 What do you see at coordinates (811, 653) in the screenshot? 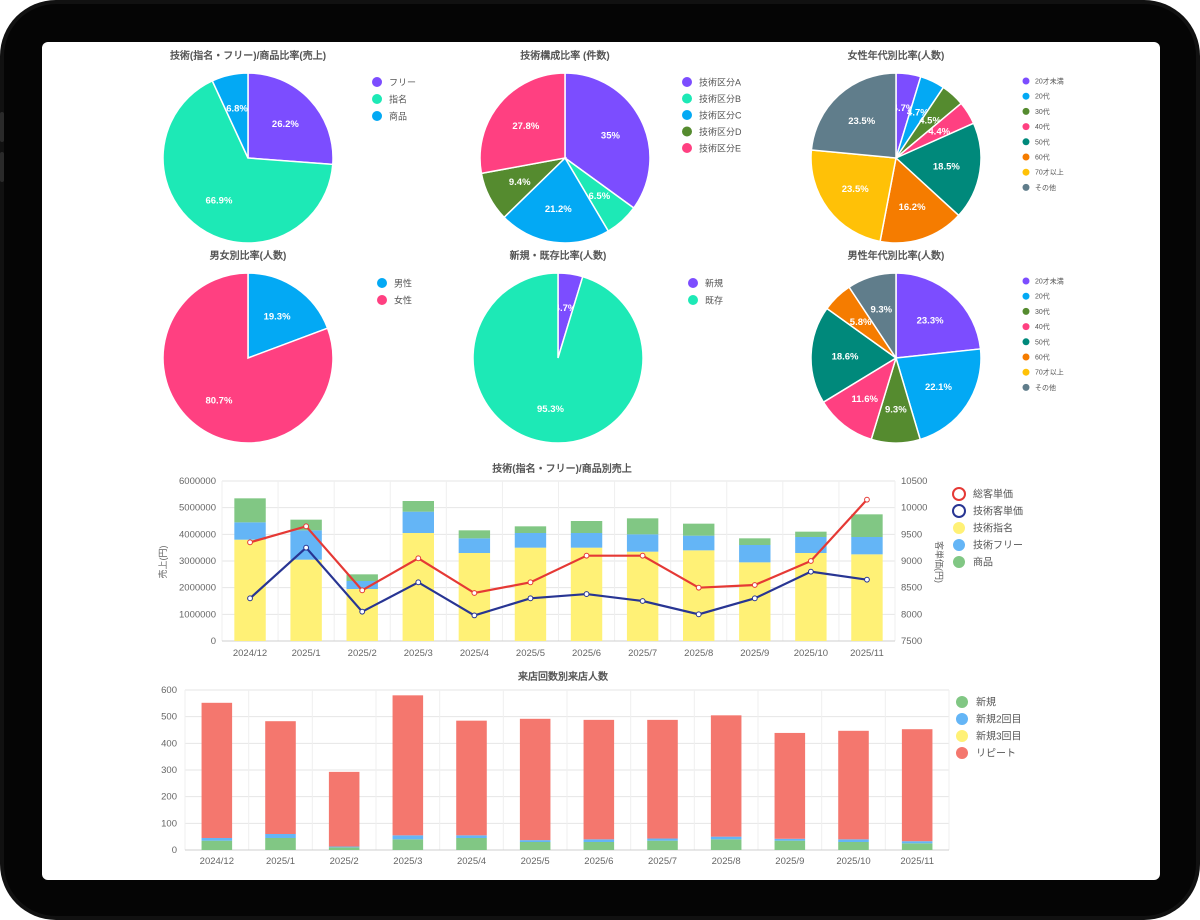
I see `combo-xtick: 2025/10` at bounding box center [811, 653].